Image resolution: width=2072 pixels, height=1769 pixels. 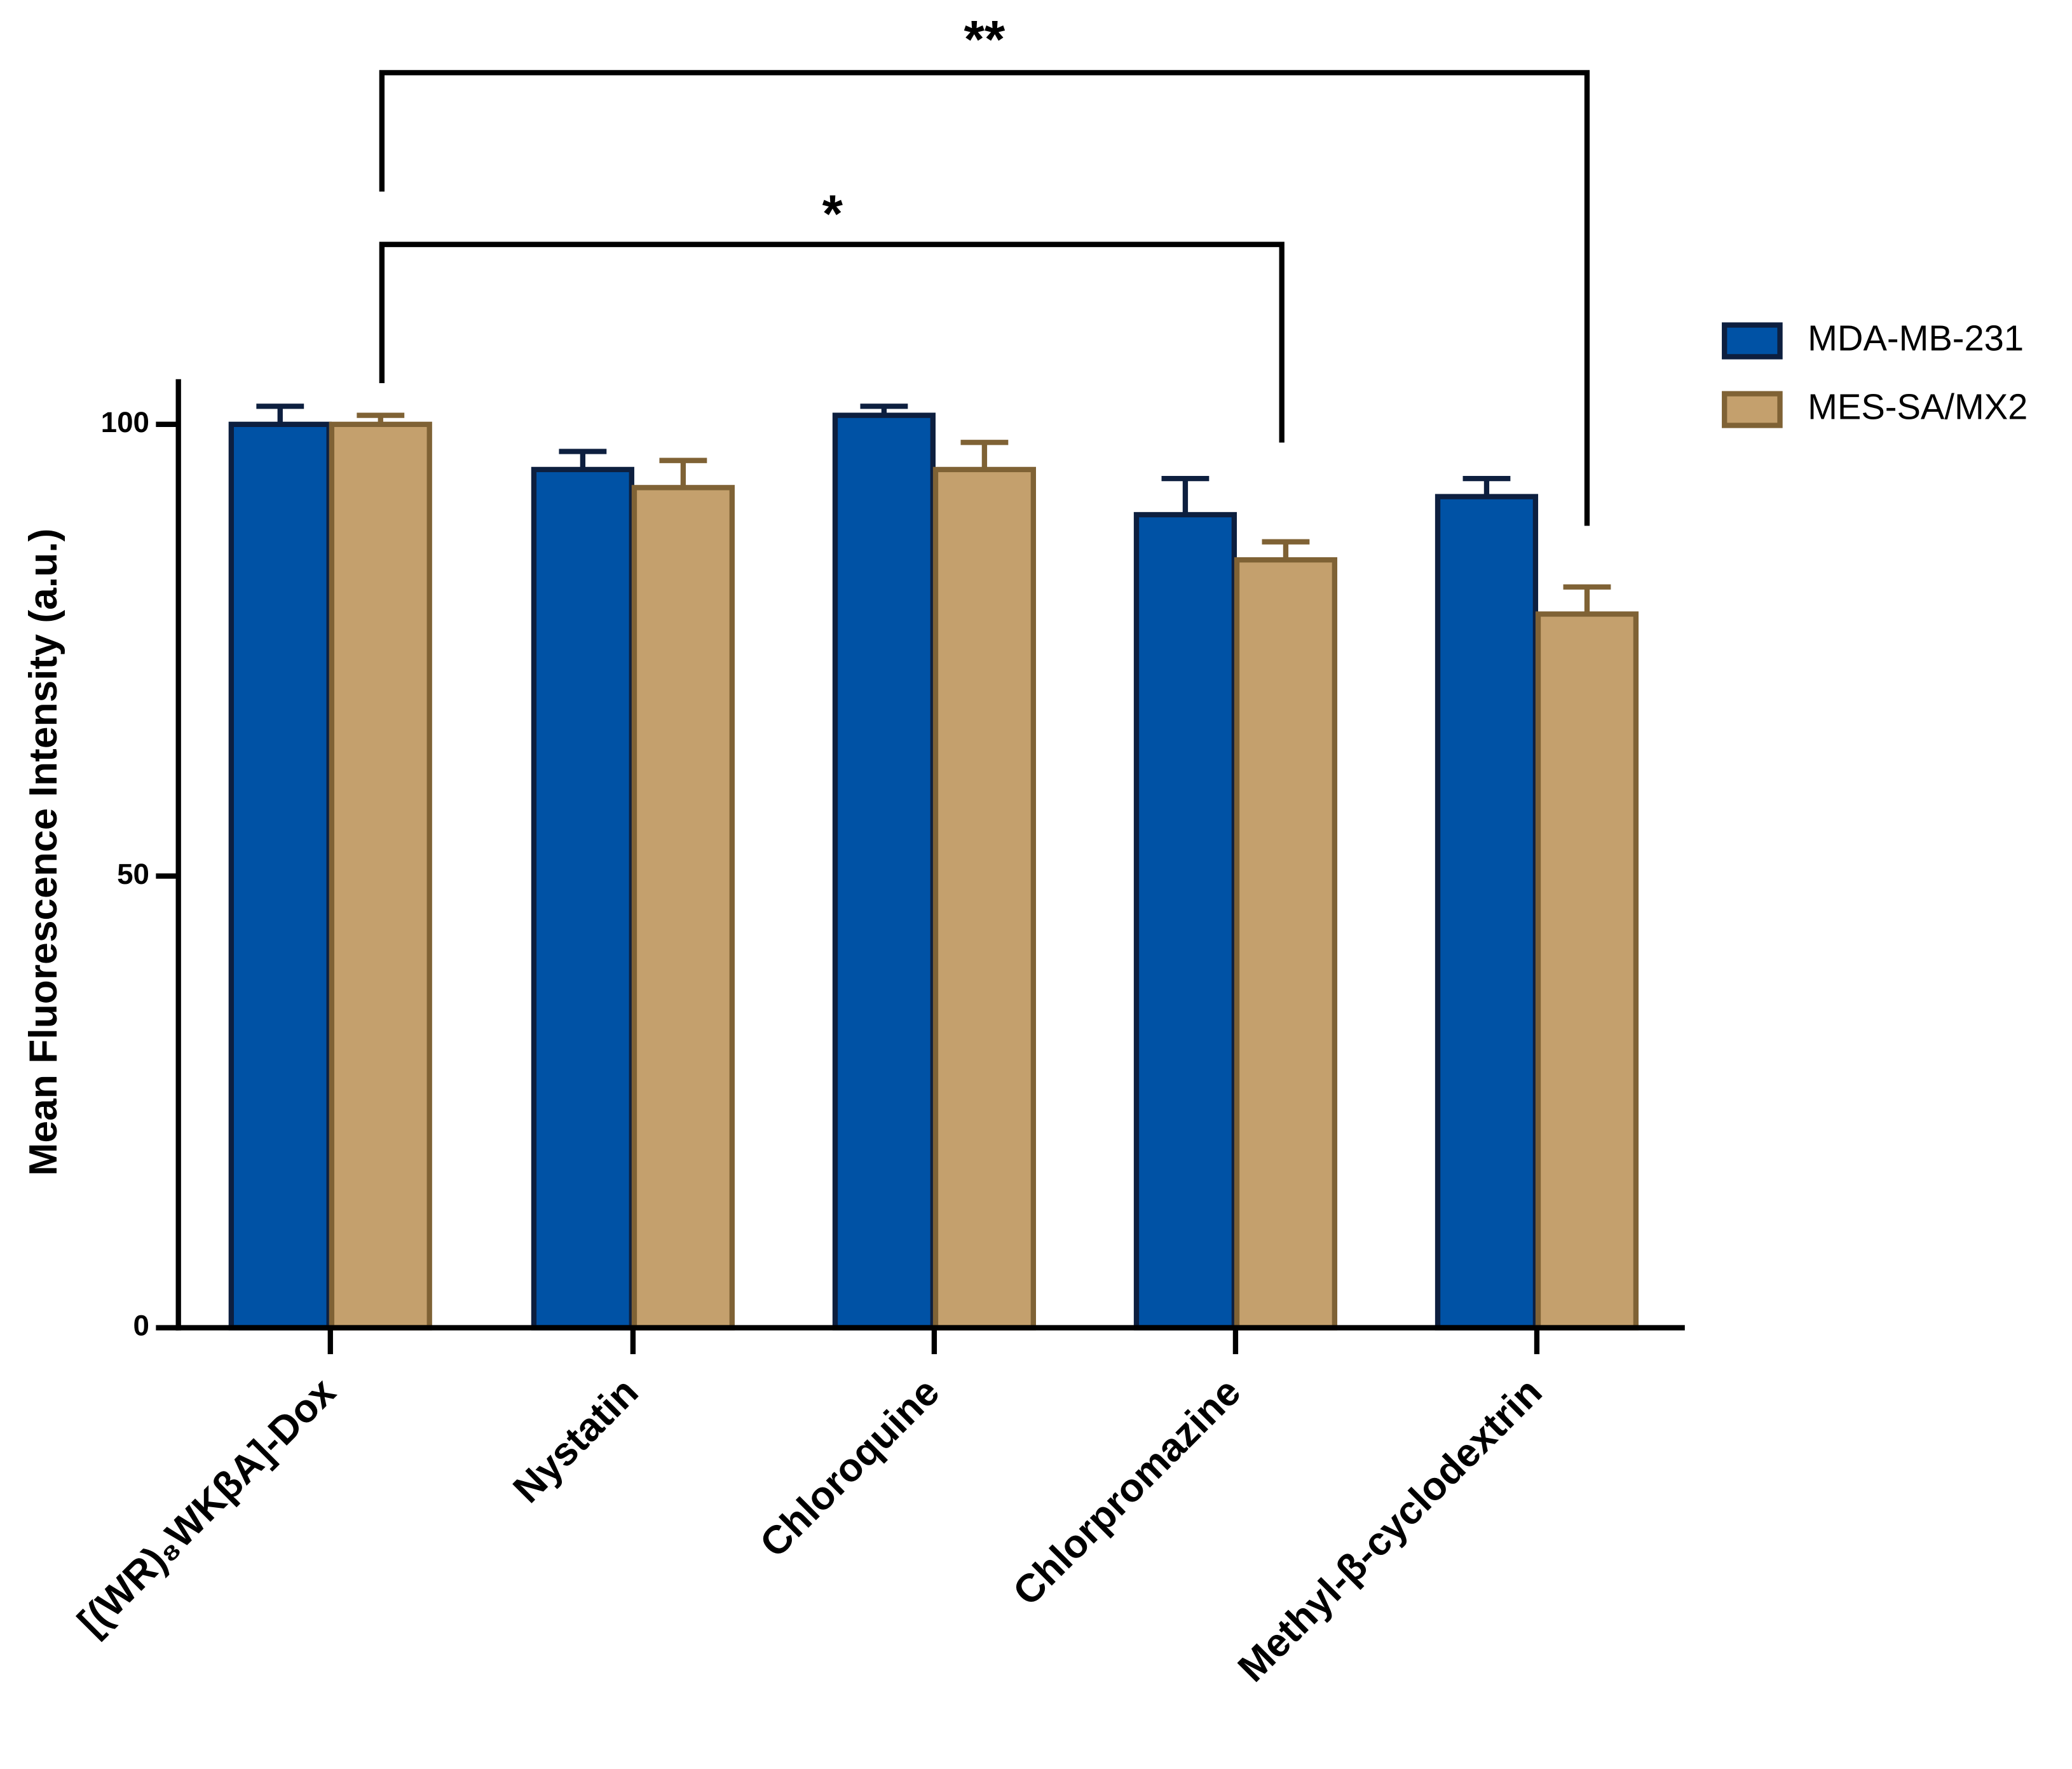 I want to click on legend-label: MES-SA/MX2, so click(x=1918, y=406).